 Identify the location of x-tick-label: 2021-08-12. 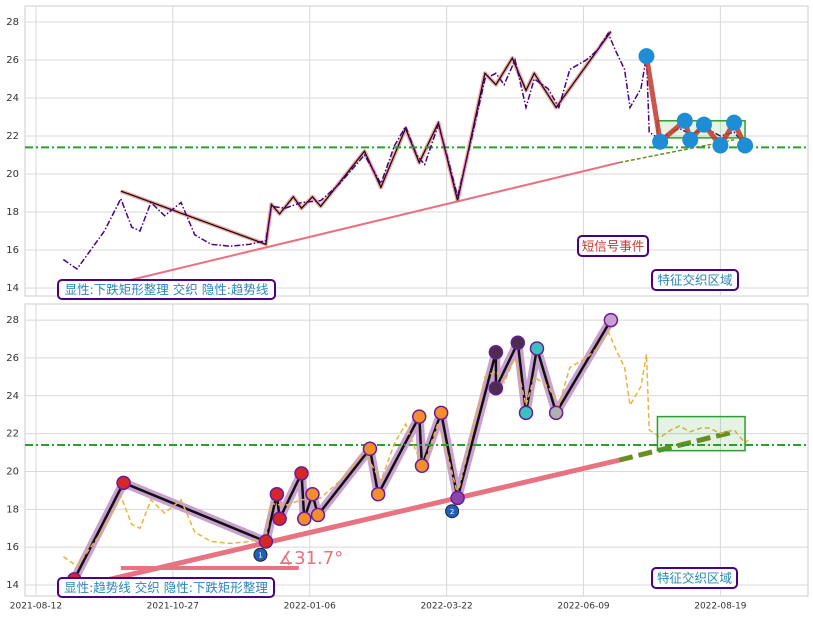
(36, 607).